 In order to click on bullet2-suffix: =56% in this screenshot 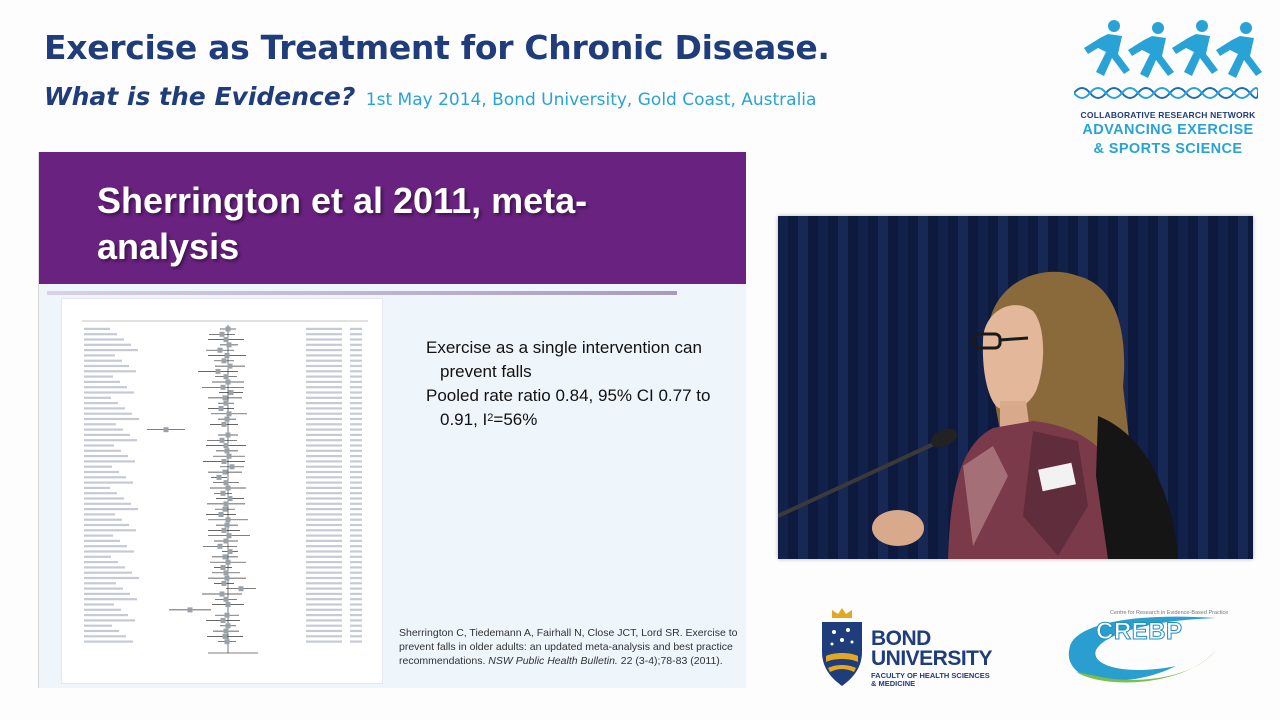, I will do `click(515, 419)`.